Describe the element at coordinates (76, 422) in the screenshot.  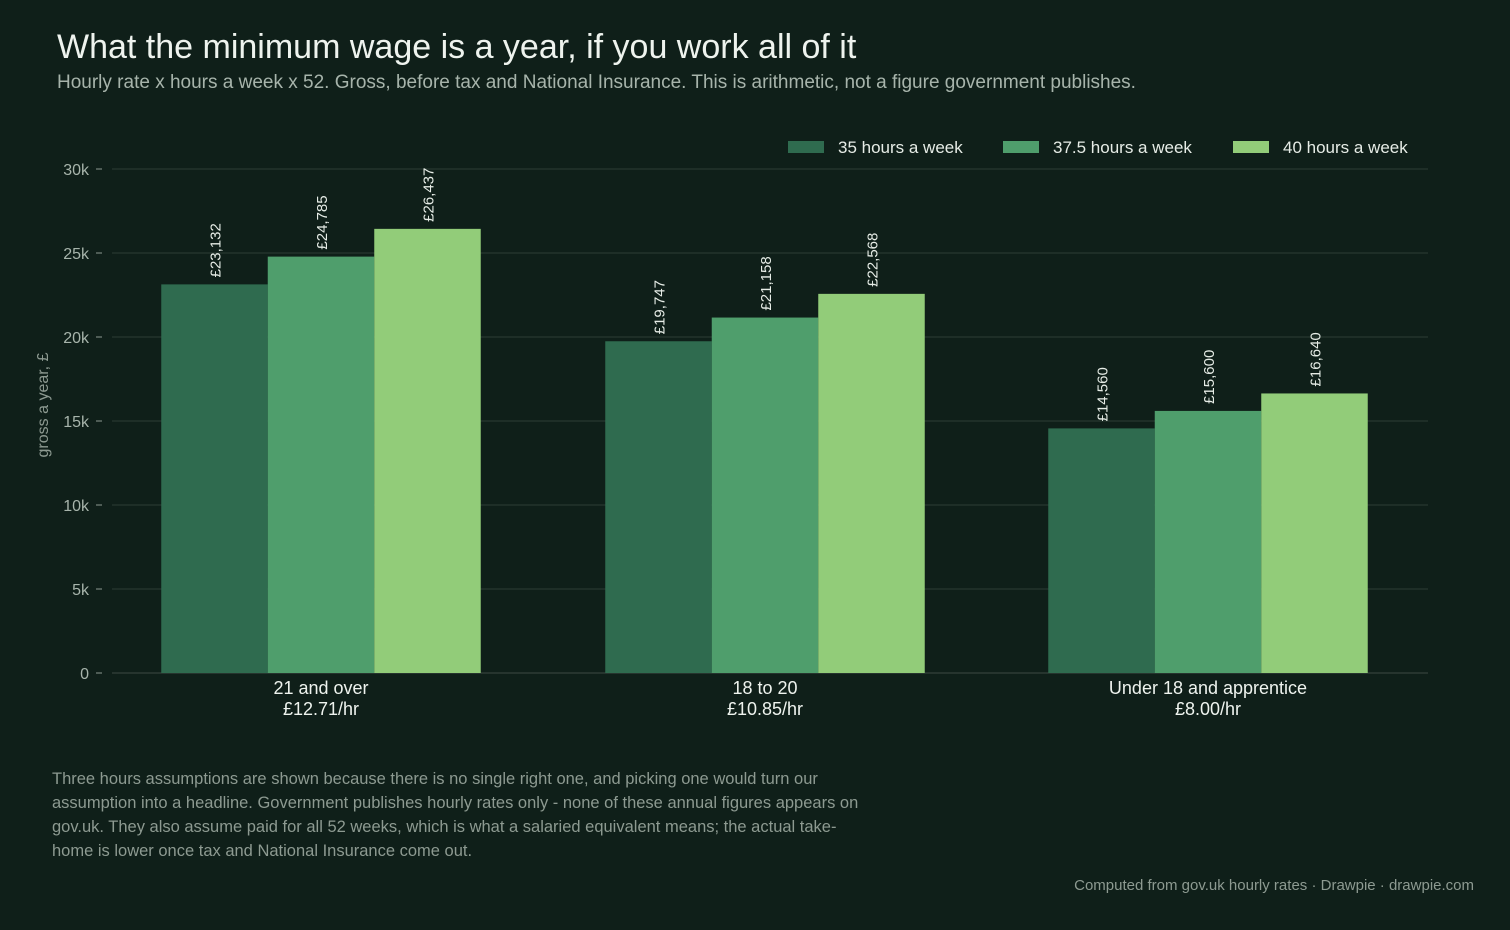
I see `y-tick-label: 15k` at that location.